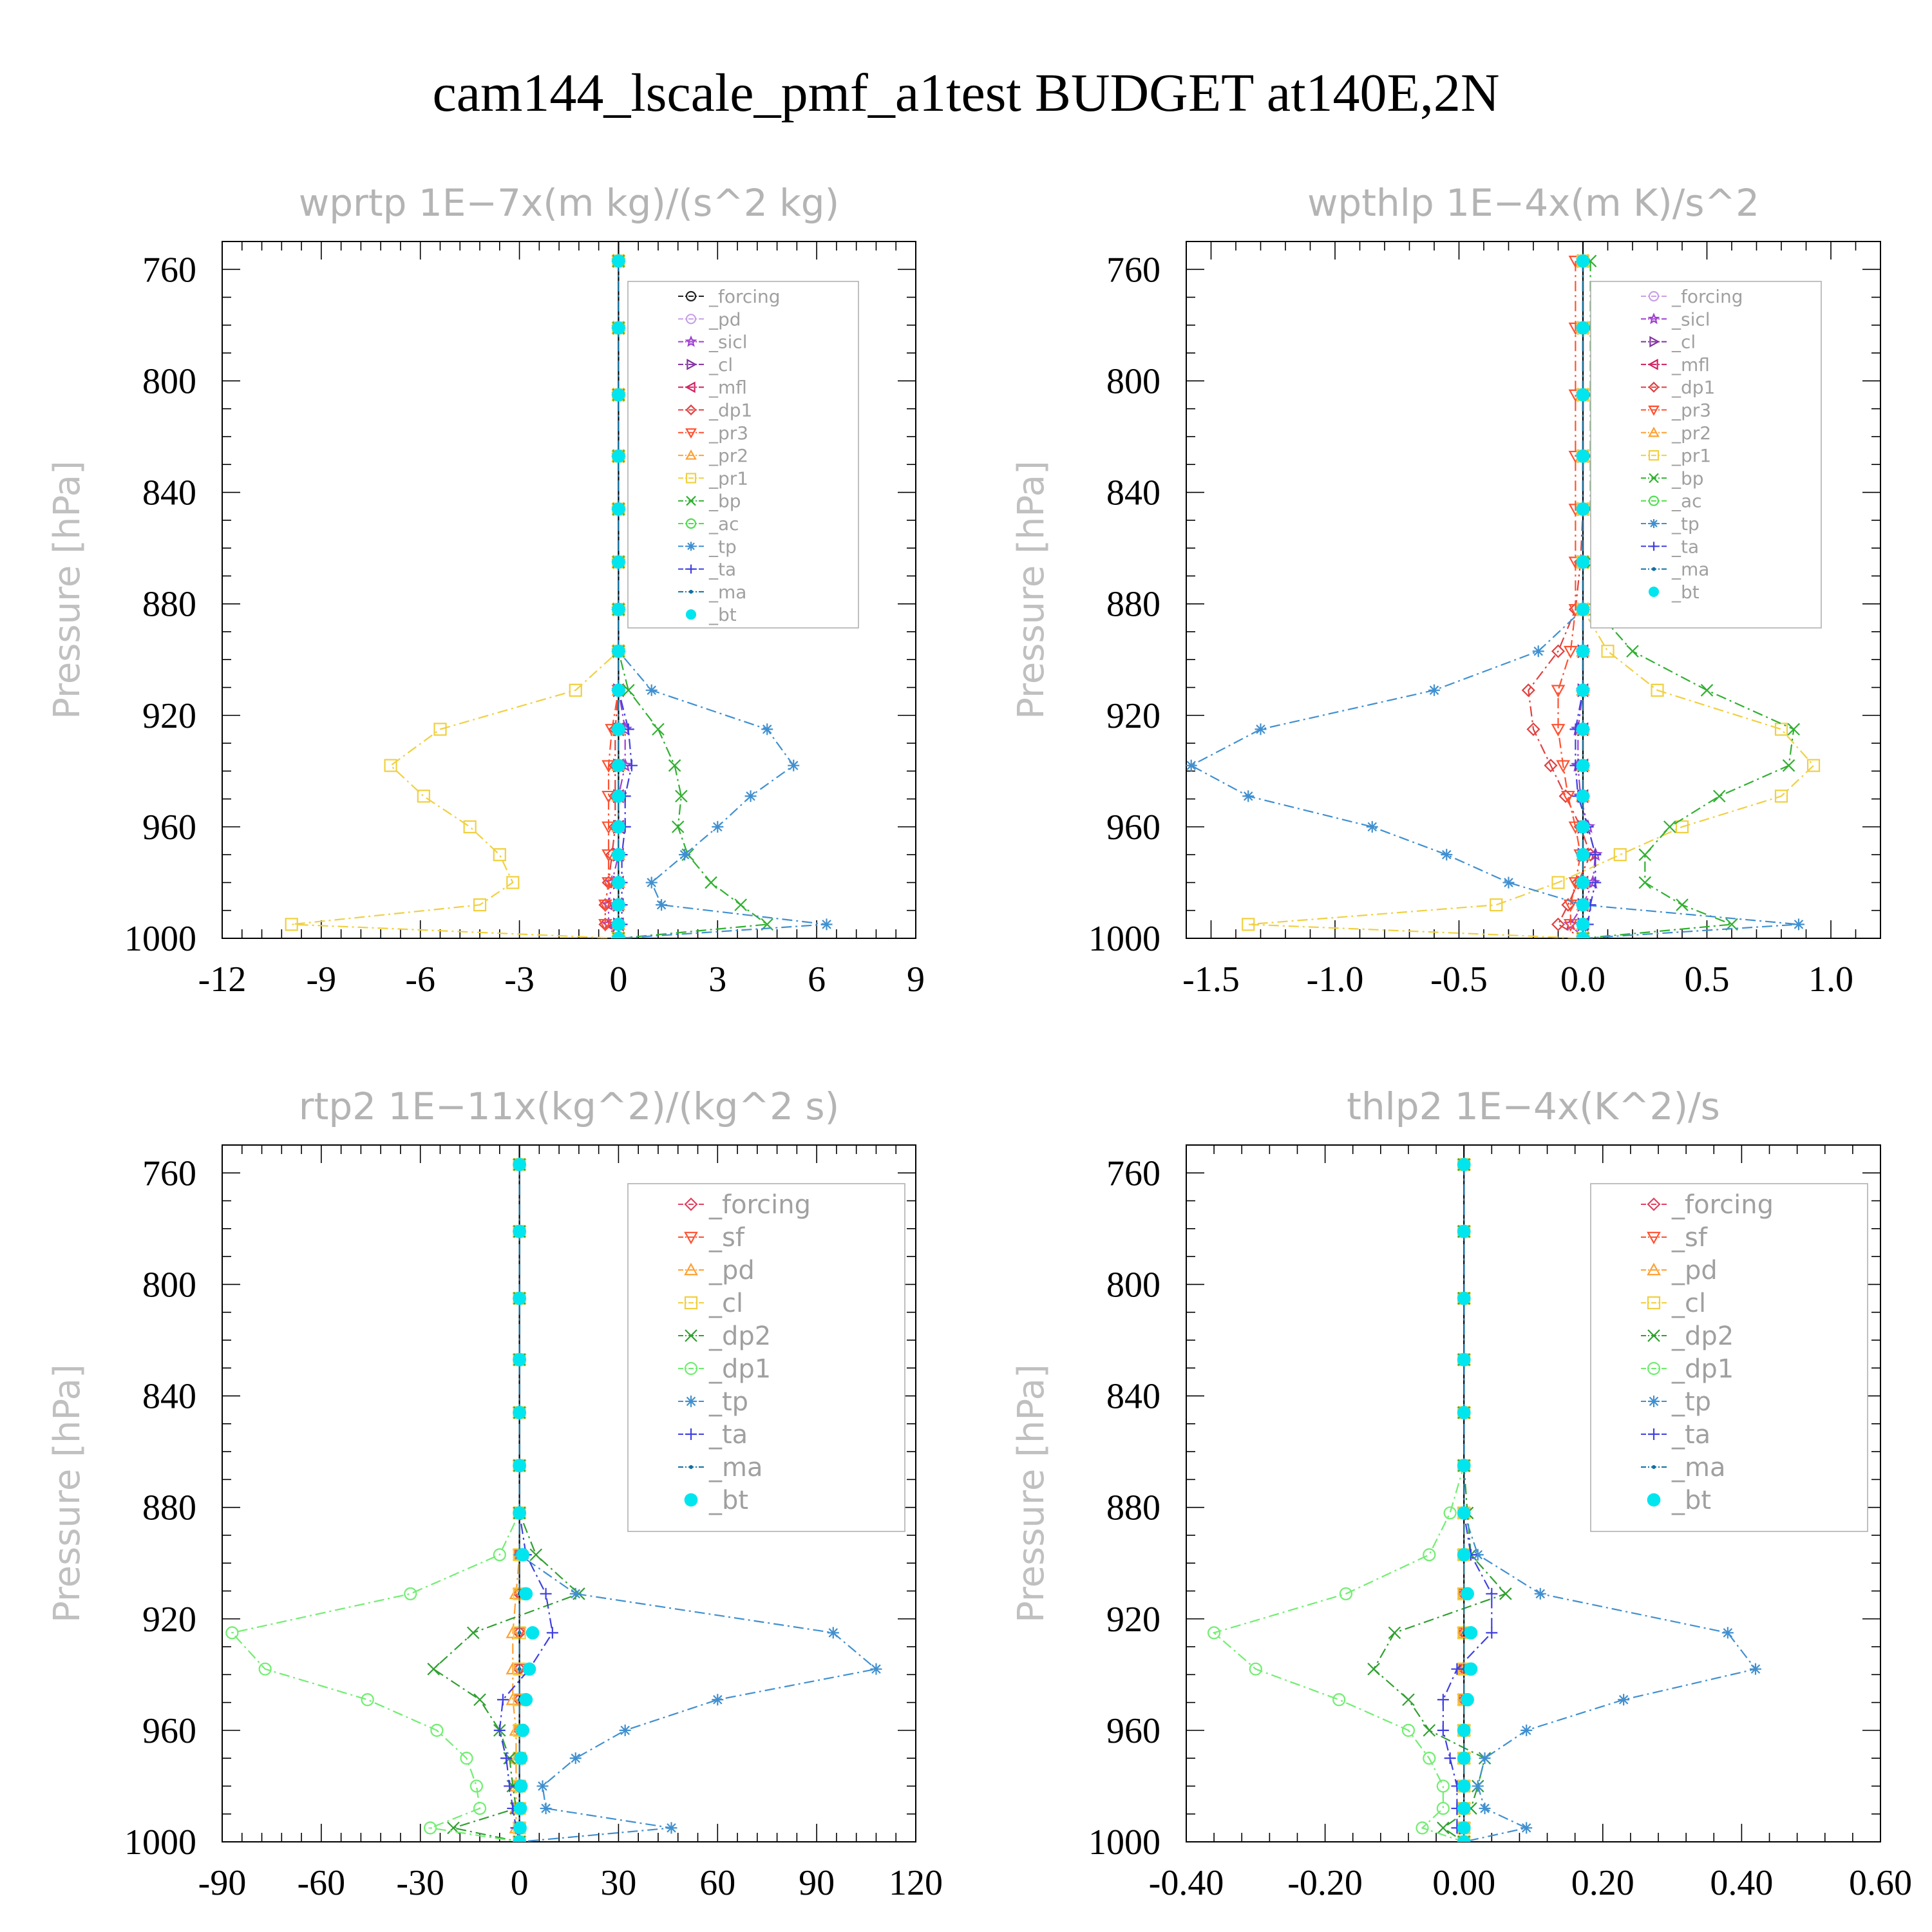 This screenshot has width=1932, height=1932. What do you see at coordinates (1690, 319) in the screenshot?
I see `legend-label: _sicl` at bounding box center [1690, 319].